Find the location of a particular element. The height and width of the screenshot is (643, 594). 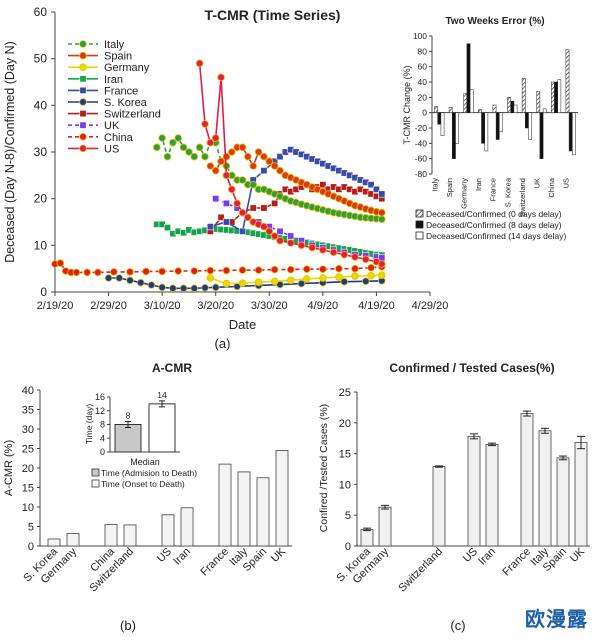

chart-b-y-tick-label: 15 is located at coordinates (28, 489).